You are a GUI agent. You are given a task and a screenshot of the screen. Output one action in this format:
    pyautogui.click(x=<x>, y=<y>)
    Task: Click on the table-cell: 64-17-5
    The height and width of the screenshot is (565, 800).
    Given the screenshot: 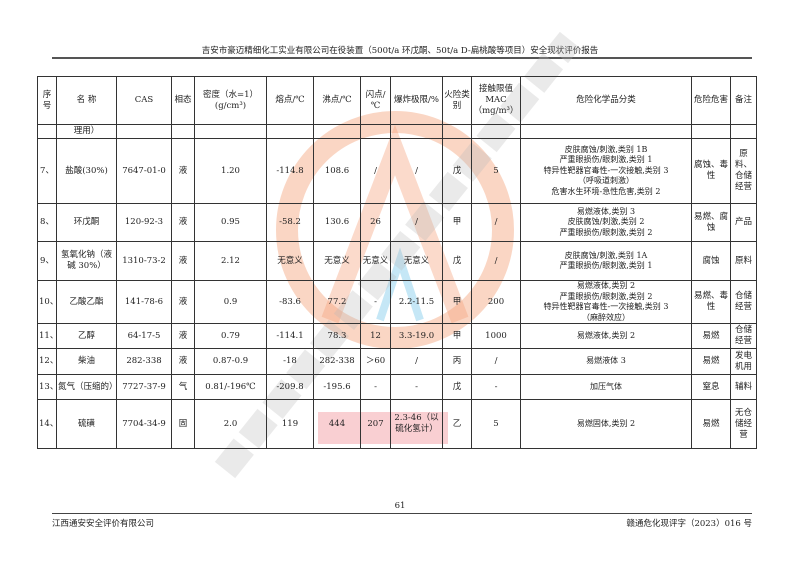 What is the action you would take?
    pyautogui.click(x=144, y=336)
    